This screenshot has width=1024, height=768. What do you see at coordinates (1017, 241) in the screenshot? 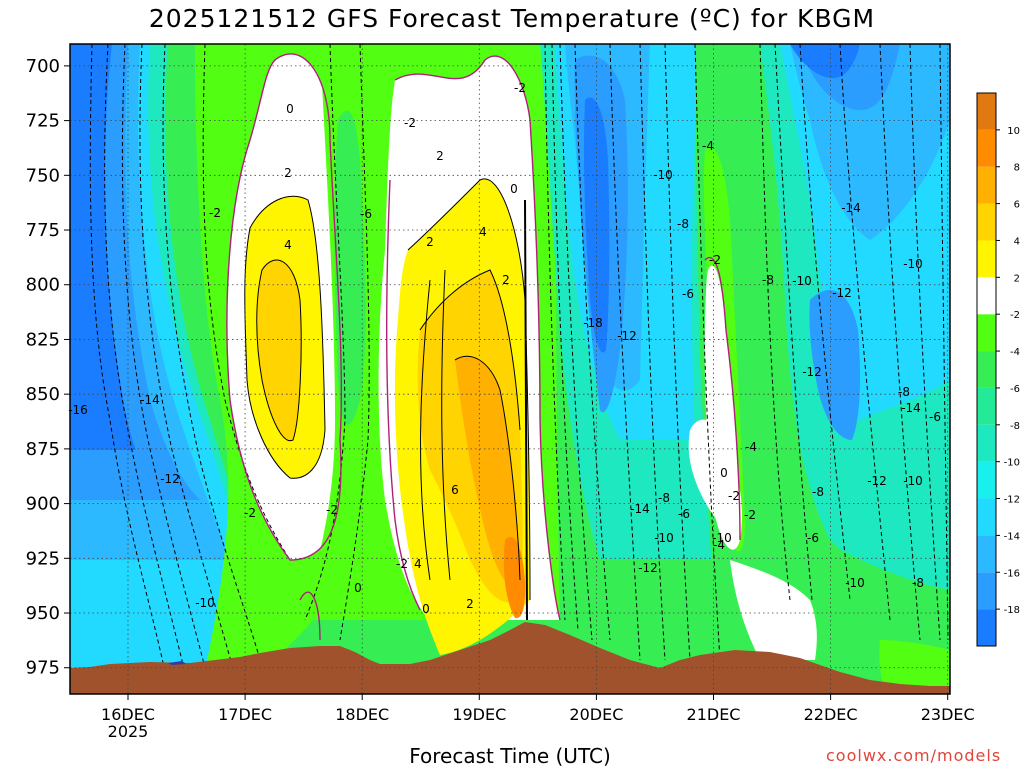
I see `colorbar-label: 4` at bounding box center [1017, 241].